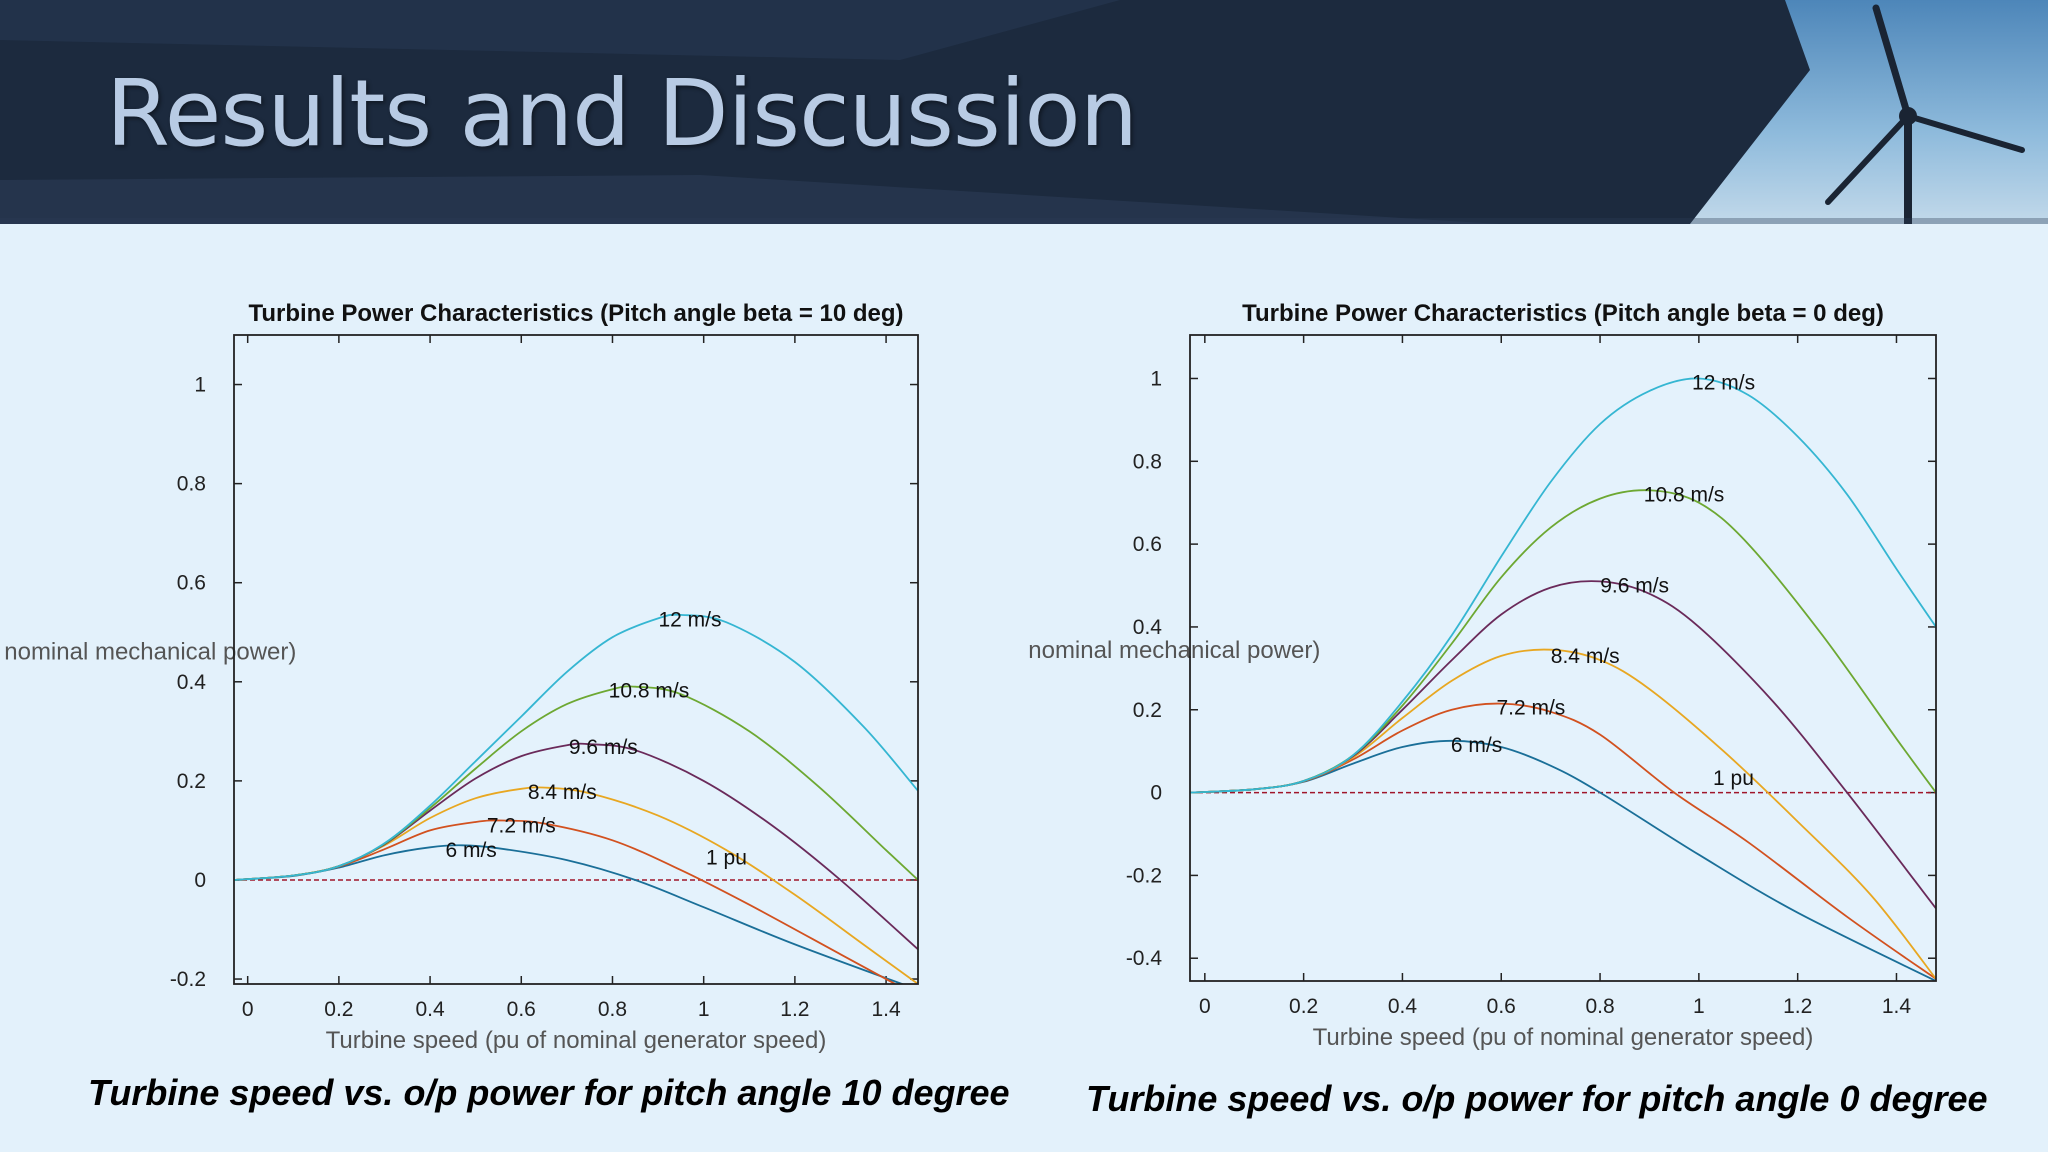  Describe the element at coordinates (794, 1009) in the screenshot. I see `chart-left-xtick-label: 1.2` at that location.